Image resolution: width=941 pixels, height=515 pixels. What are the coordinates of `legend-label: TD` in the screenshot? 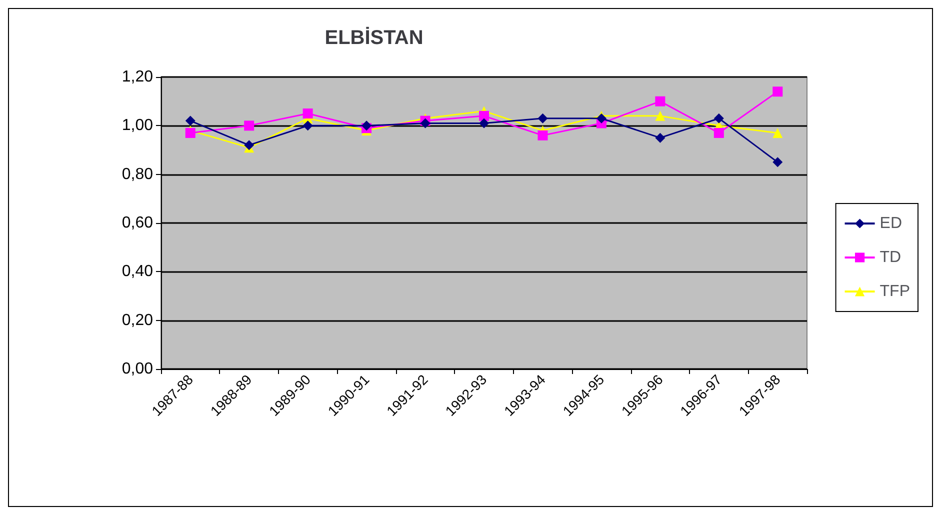 It's located at (891, 257).